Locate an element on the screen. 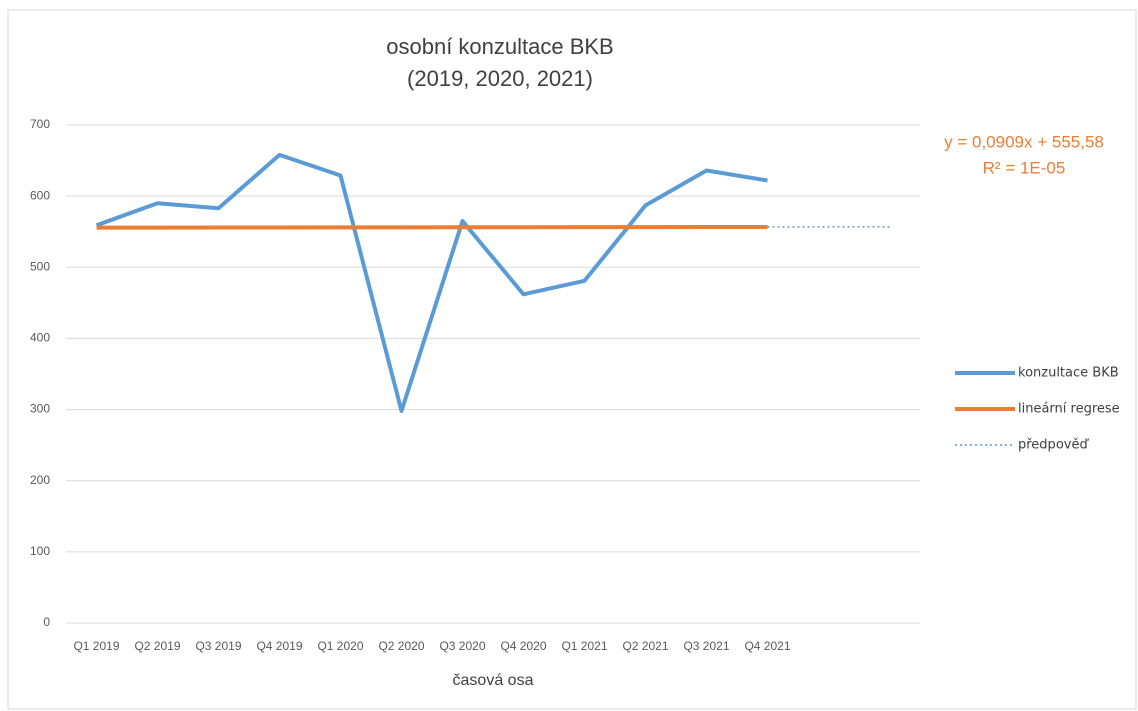 The width and height of the screenshot is (1138, 711). annotation: R² = 1E-05 is located at coordinates (1024, 167).